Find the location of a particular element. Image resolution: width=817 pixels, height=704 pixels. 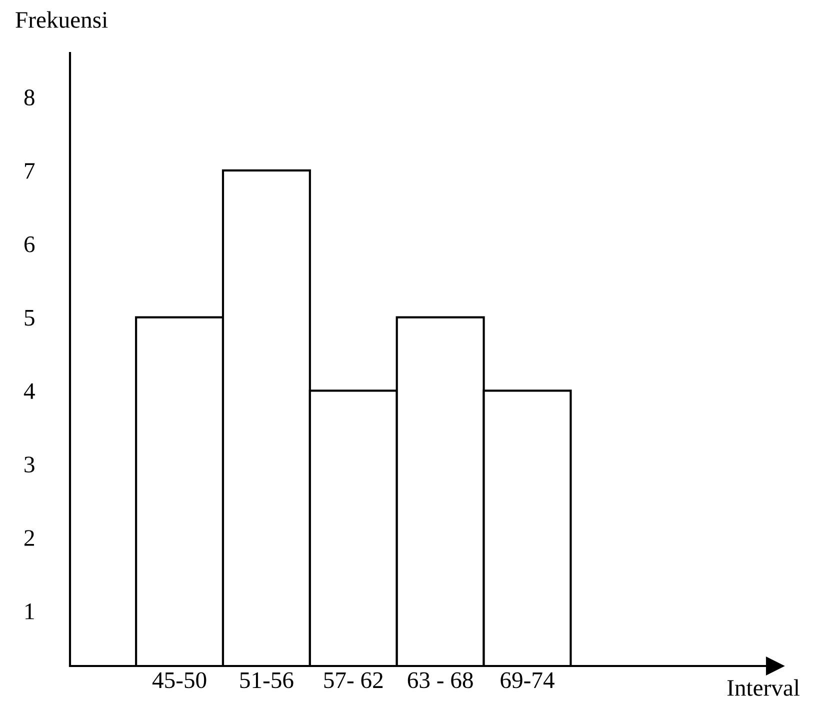

y-tick-label: 7 is located at coordinates (30, 171).